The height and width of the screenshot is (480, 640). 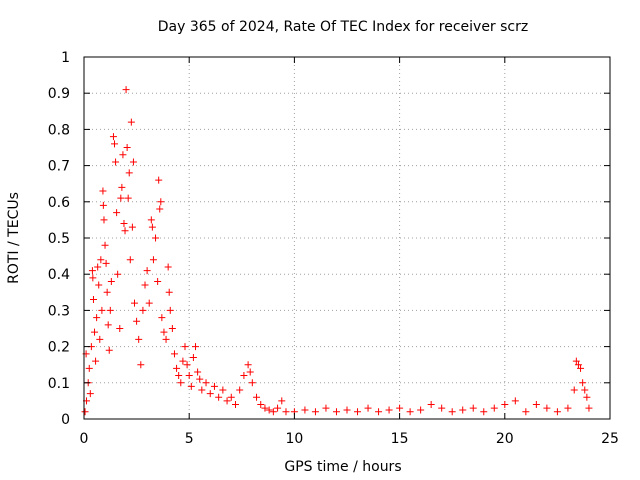 I want to click on y-axis-label: ROTI / TECUs, so click(x=14, y=238).